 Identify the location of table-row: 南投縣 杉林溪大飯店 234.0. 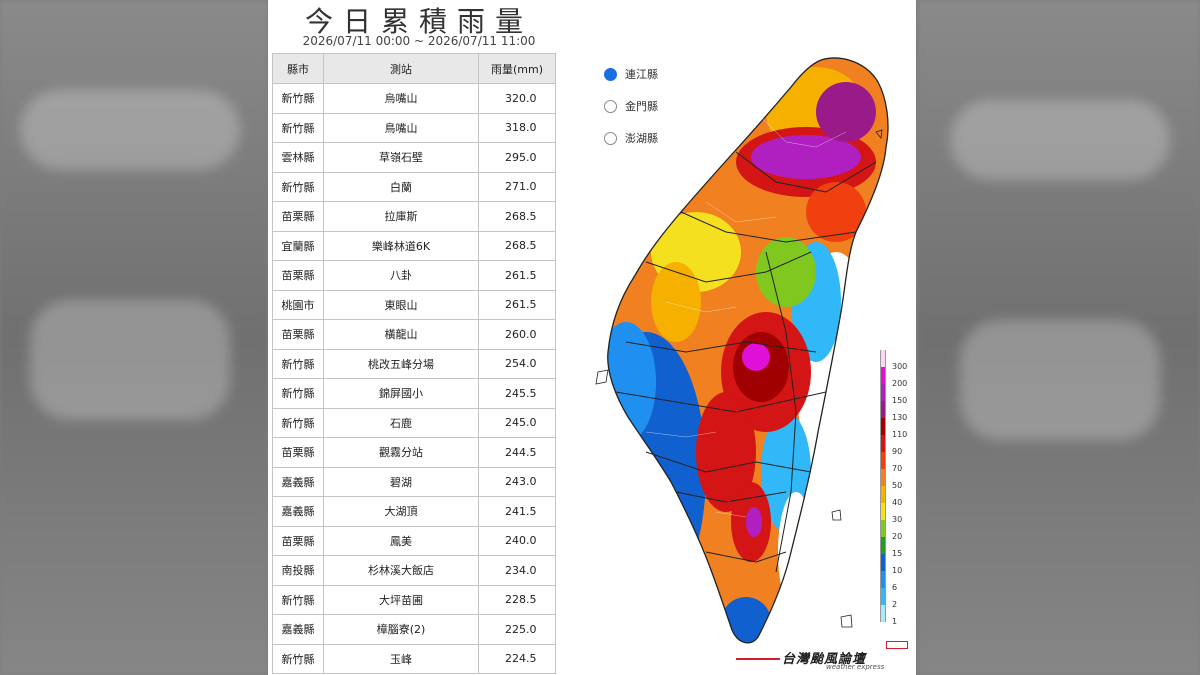
(414, 570).